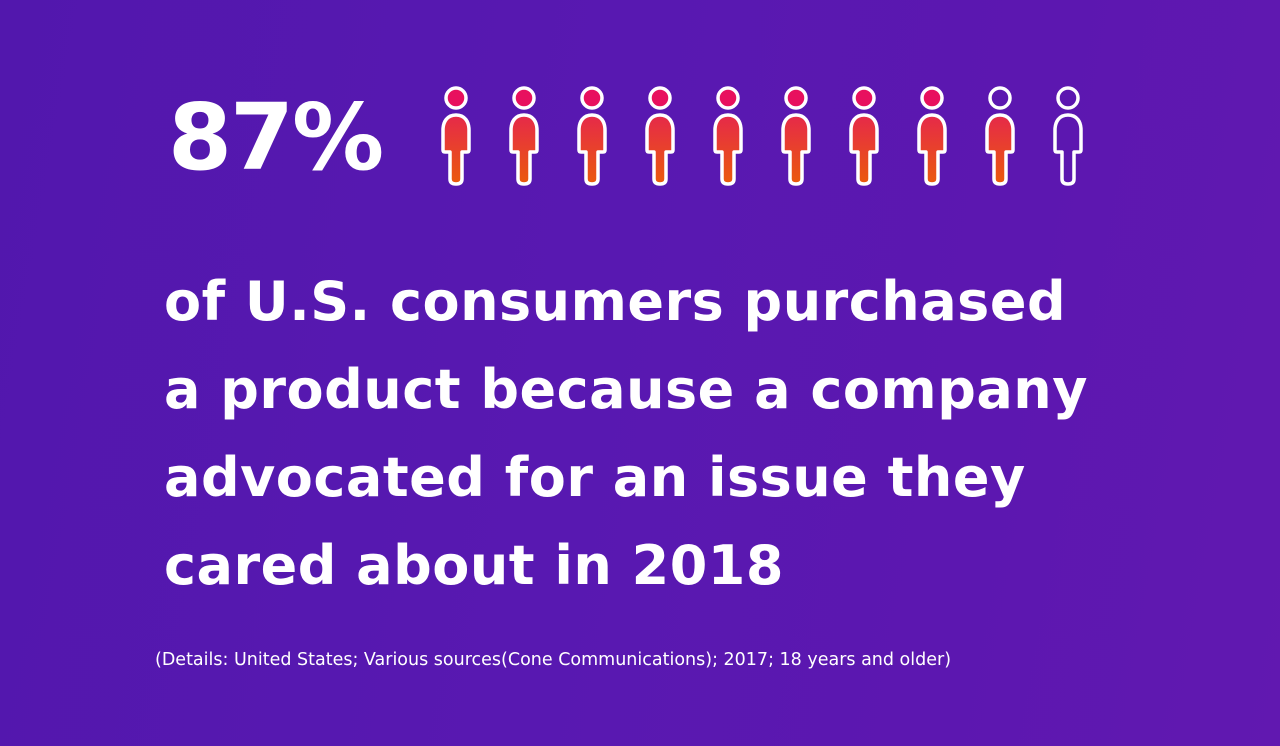  What do you see at coordinates (276, 137) in the screenshot?
I see `stat-value: 87%` at bounding box center [276, 137].